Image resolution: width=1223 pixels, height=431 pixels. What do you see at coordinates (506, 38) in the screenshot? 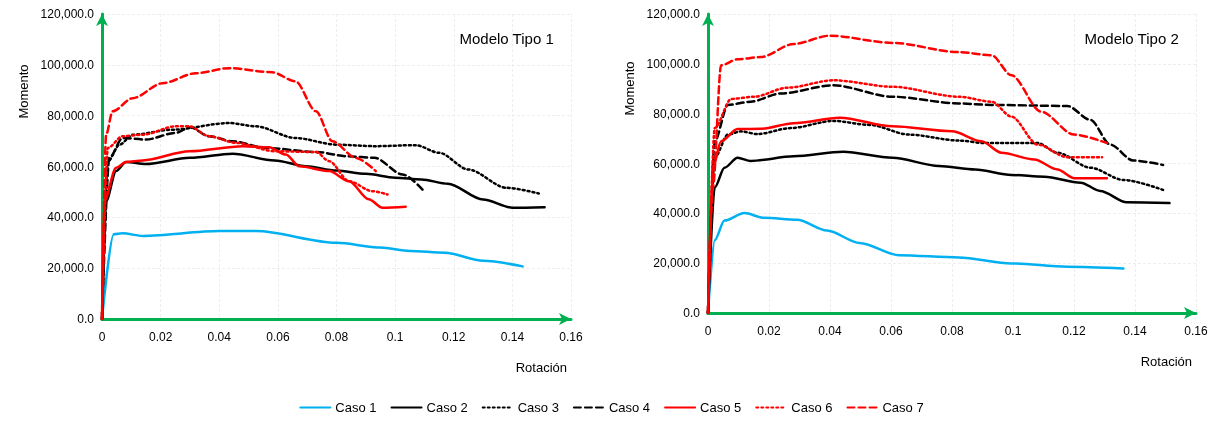
I see `text: Modelo Tipo 1` at bounding box center [506, 38].